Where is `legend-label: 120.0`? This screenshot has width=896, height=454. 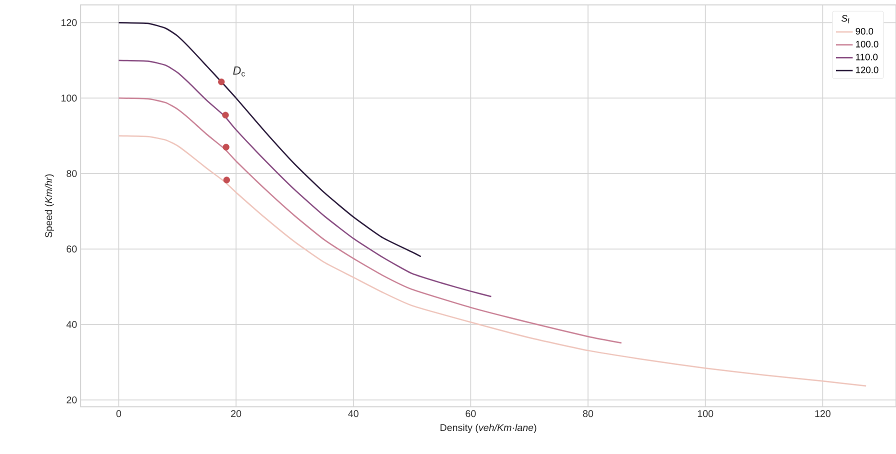
legend-label: 120.0 is located at coordinates (867, 70).